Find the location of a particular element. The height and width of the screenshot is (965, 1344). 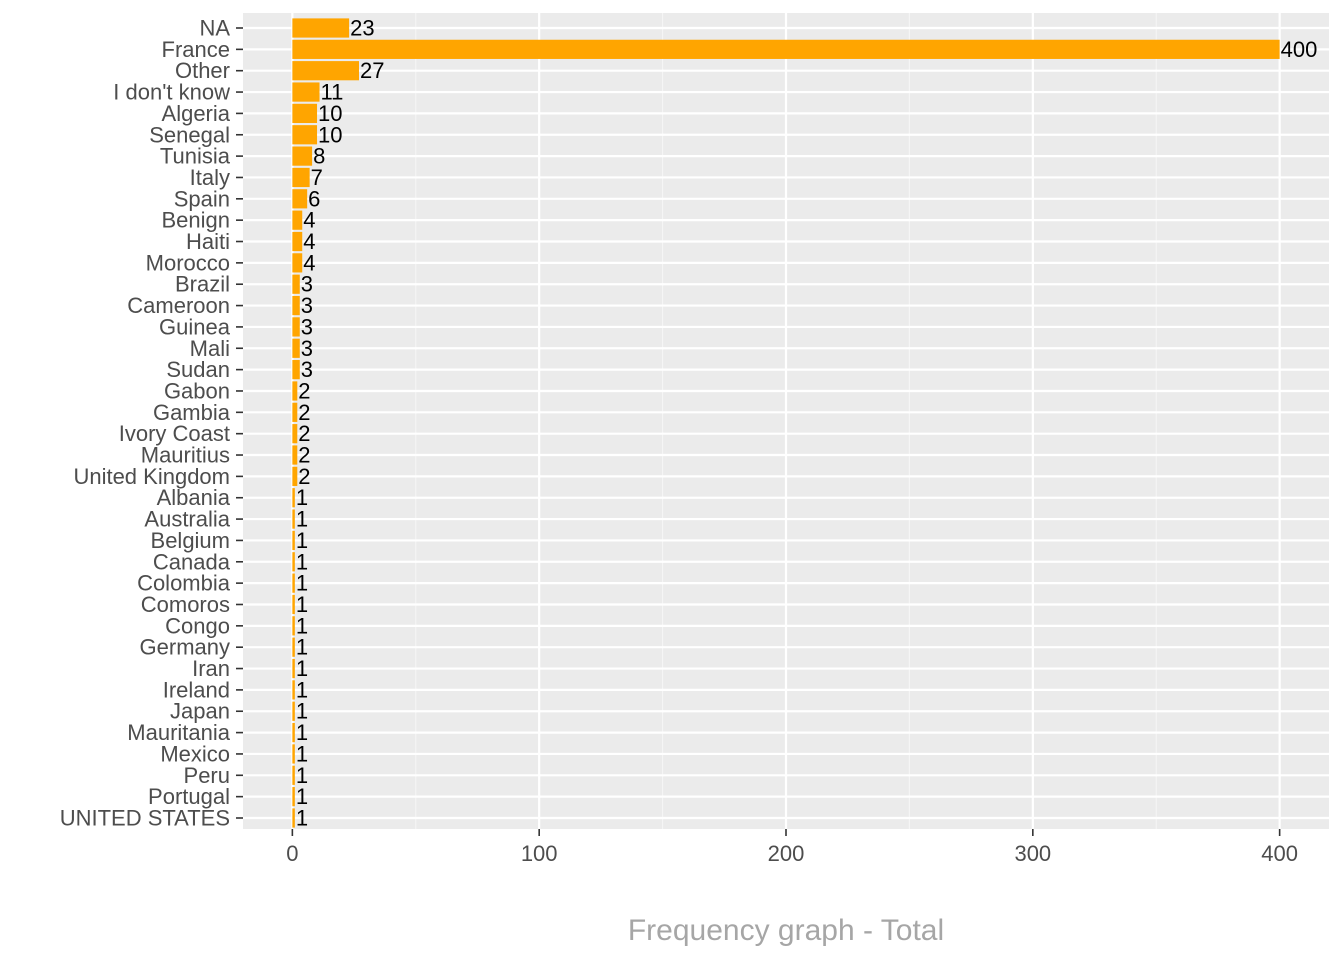

y-tick-label: United Kingdom is located at coordinates (151, 476).